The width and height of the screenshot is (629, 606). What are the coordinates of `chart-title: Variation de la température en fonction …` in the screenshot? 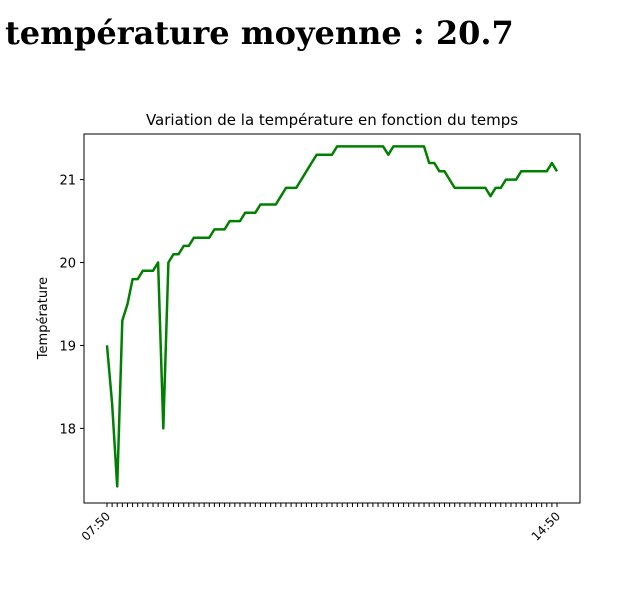 It's located at (332, 120).